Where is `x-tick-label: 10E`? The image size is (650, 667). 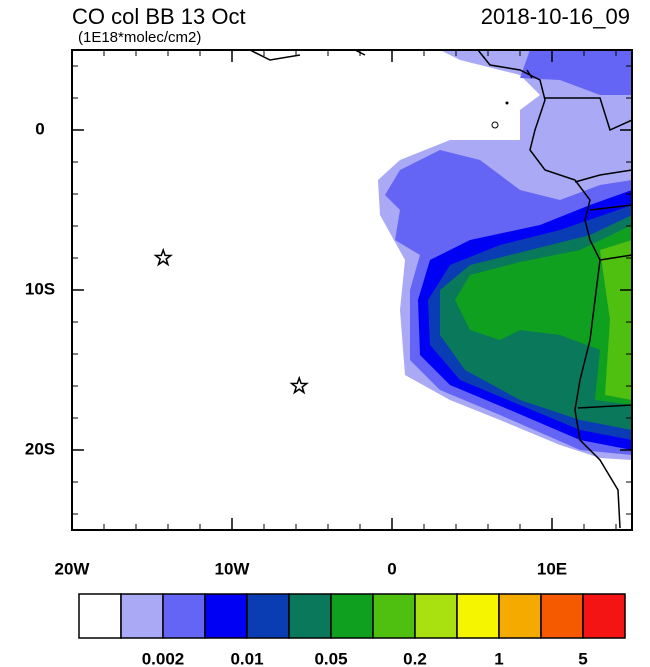
x-tick-label: 10E is located at coordinates (552, 568).